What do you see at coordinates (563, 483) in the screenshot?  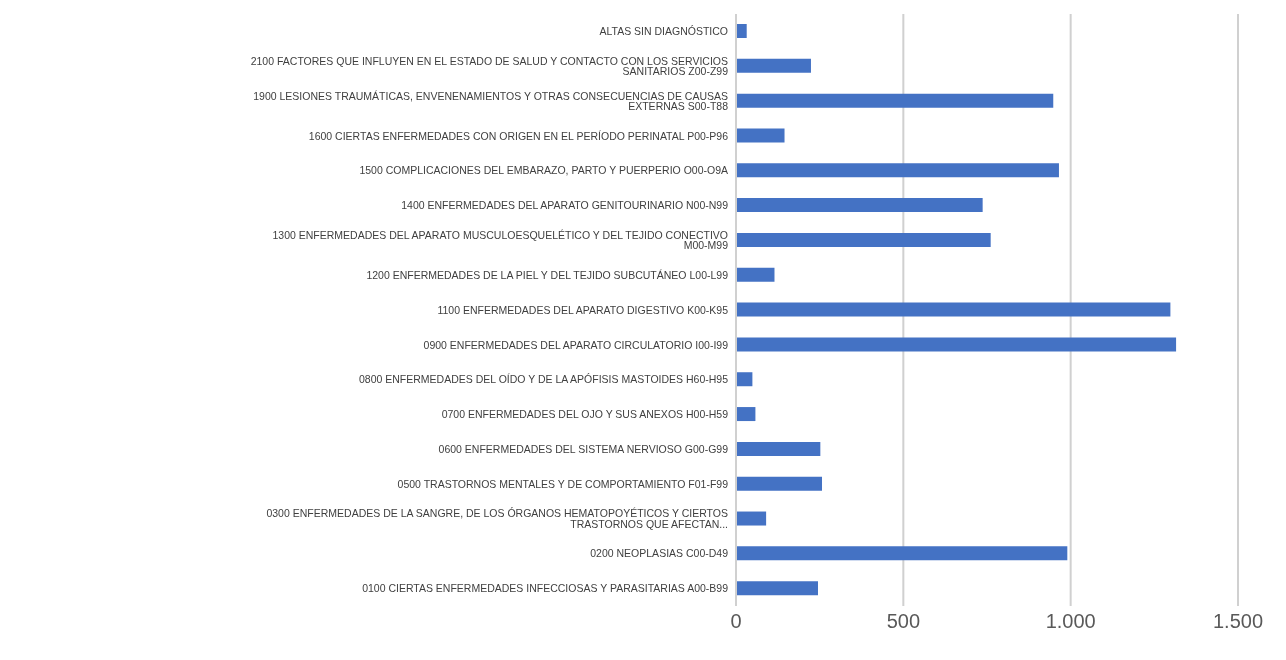 I see `y-tick-label: 0500 TRASTORNOS MENTALES Y DE COMPORTAMIENTO F01-F99` at bounding box center [563, 483].